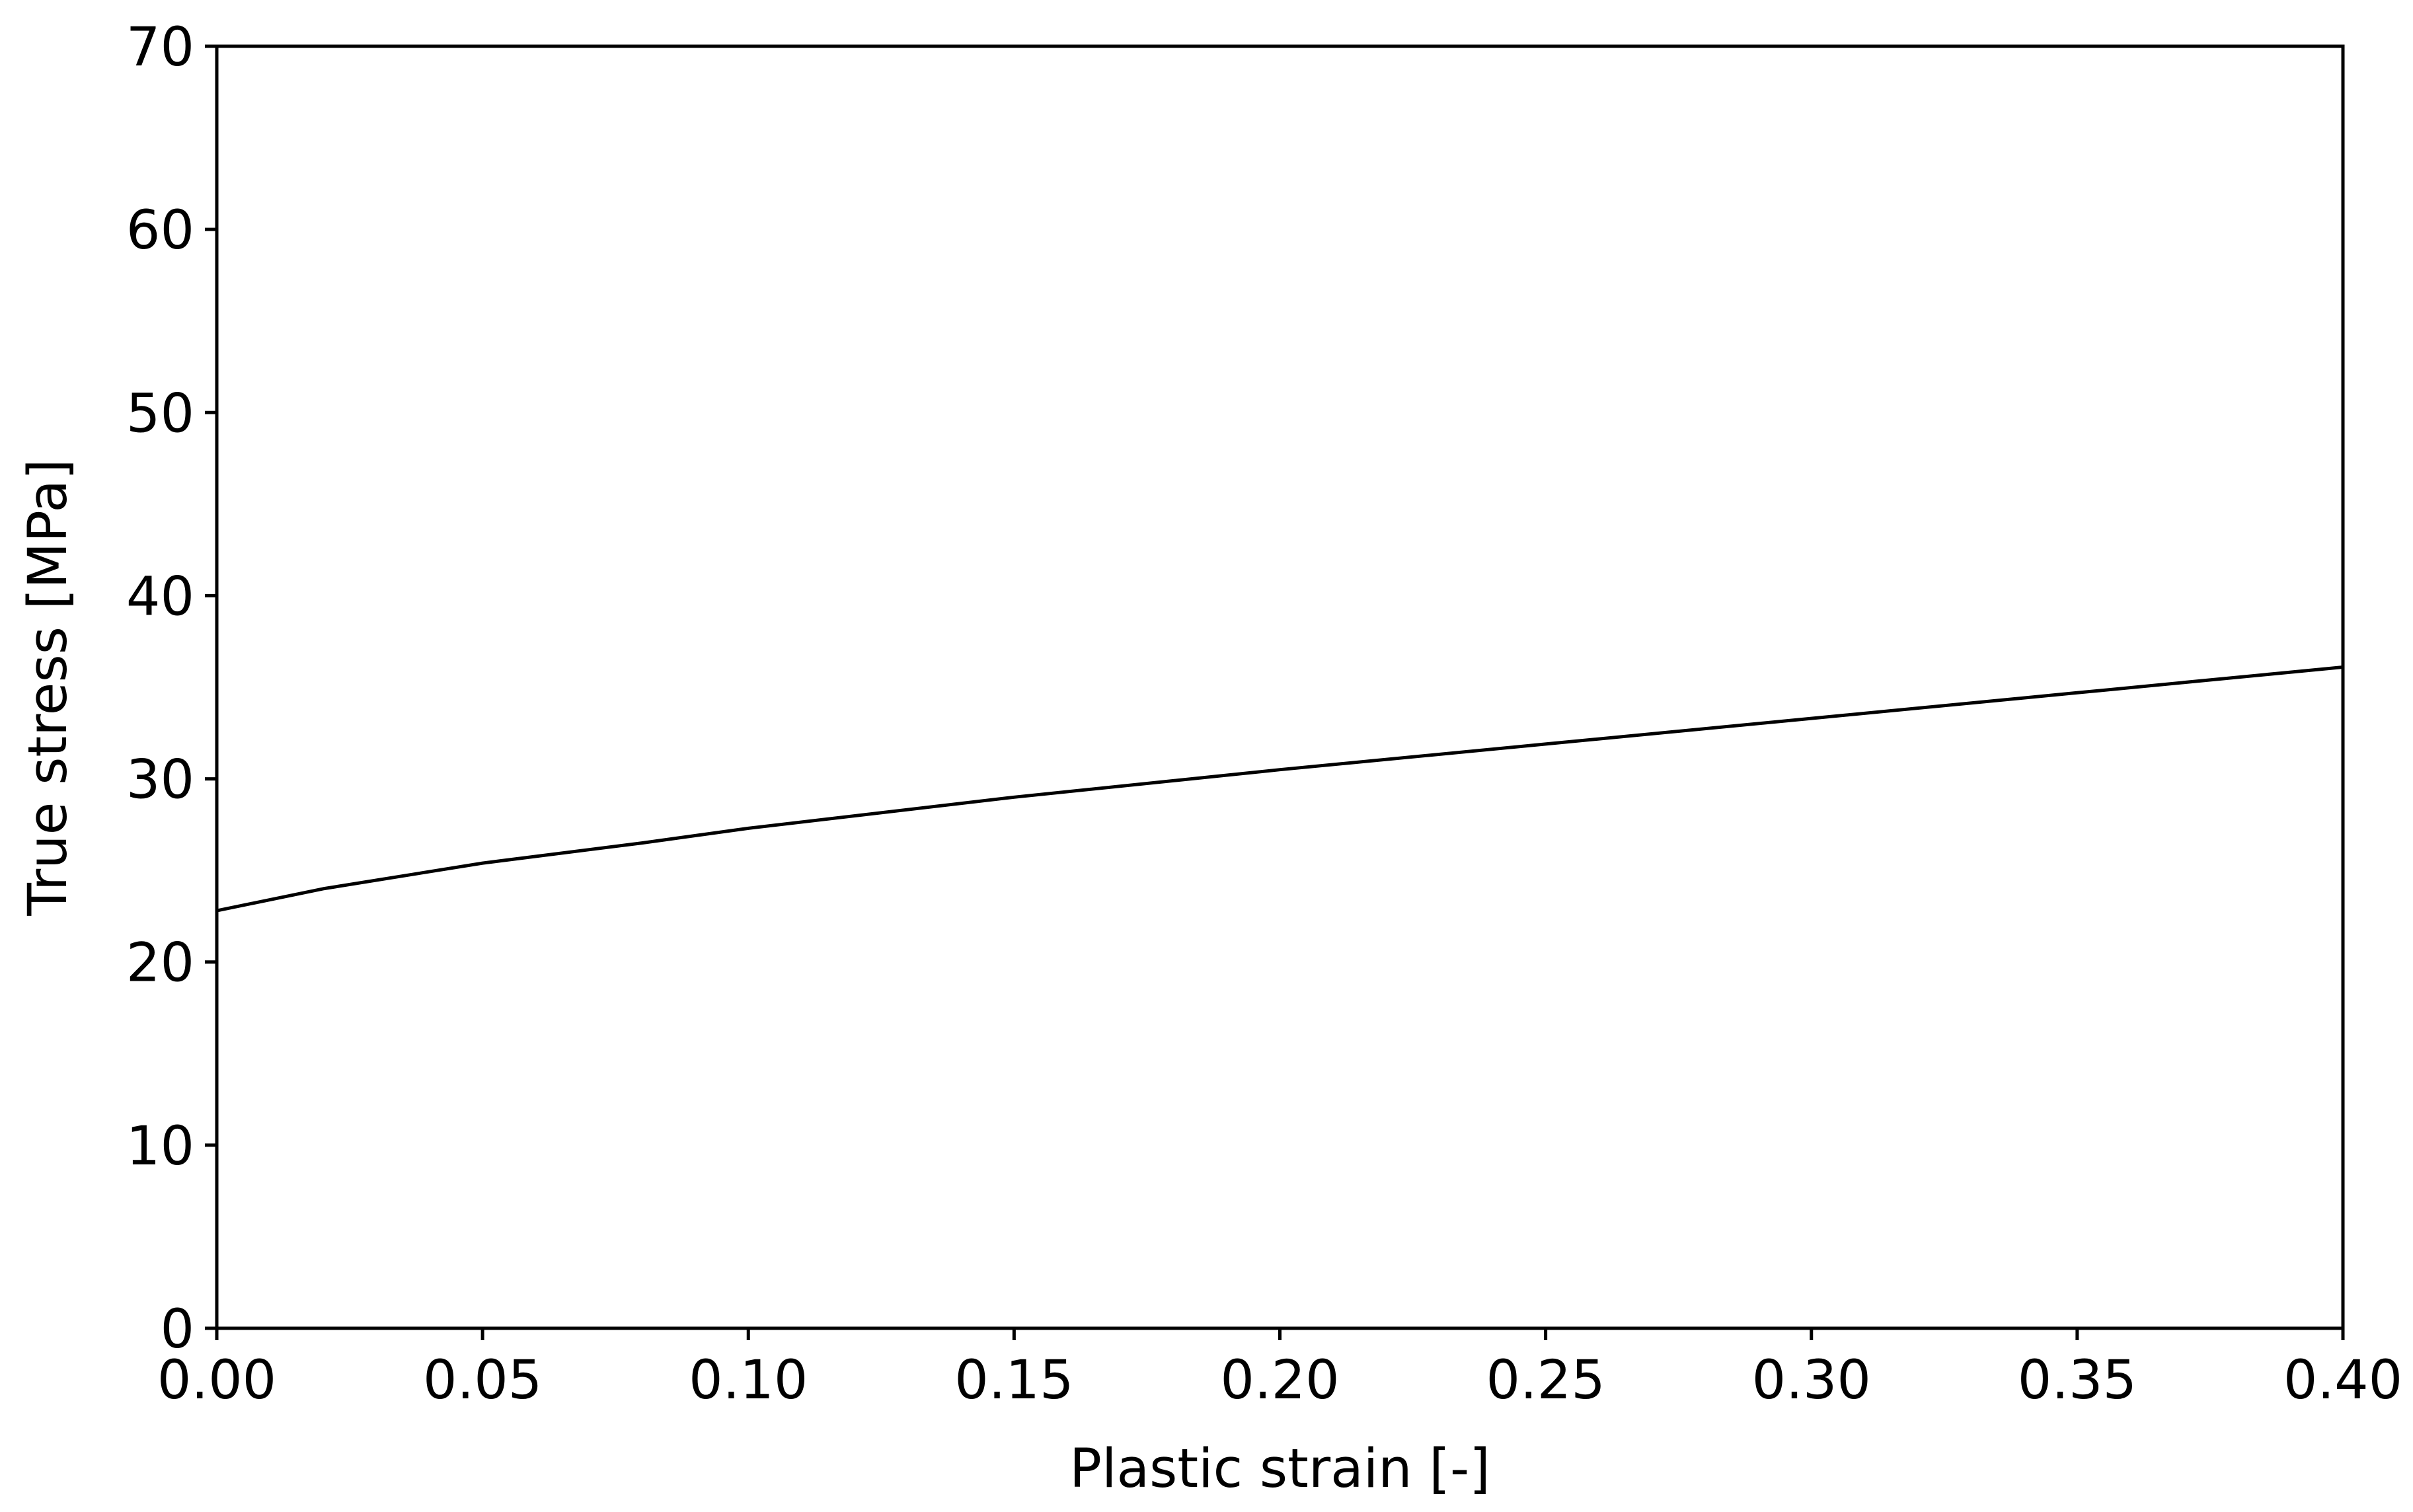 This screenshot has height=1512, width=2413. What do you see at coordinates (1812, 1380) in the screenshot?
I see `x-tick-label: 0.30` at bounding box center [1812, 1380].